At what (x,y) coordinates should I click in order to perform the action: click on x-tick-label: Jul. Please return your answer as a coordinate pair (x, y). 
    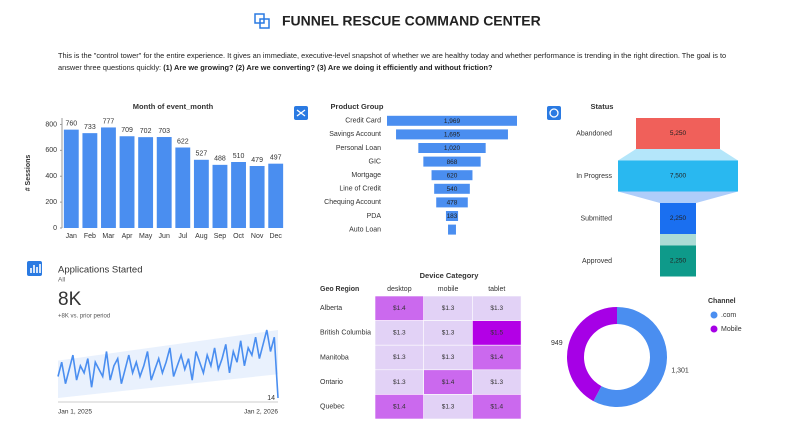
    Looking at the image, I should click on (182, 236).